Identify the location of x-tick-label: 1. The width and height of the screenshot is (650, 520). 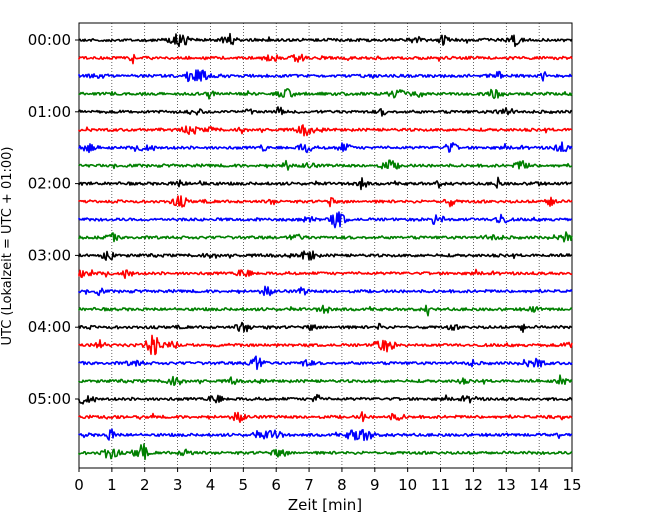
(112, 485).